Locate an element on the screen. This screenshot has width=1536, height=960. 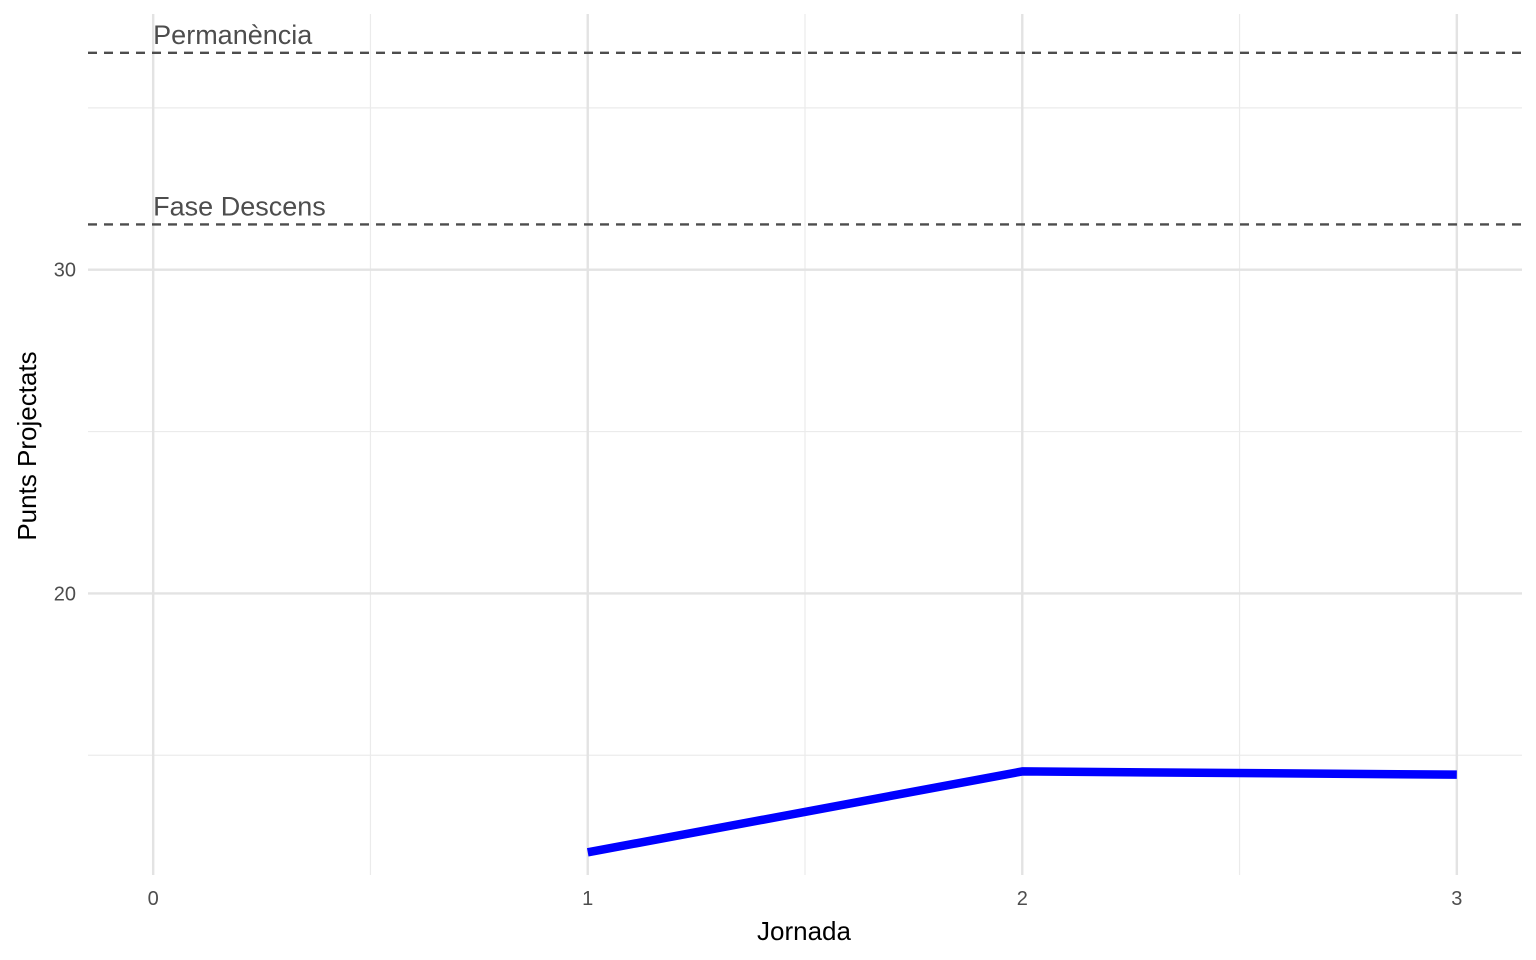
series-group is located at coordinates (1021, 812).